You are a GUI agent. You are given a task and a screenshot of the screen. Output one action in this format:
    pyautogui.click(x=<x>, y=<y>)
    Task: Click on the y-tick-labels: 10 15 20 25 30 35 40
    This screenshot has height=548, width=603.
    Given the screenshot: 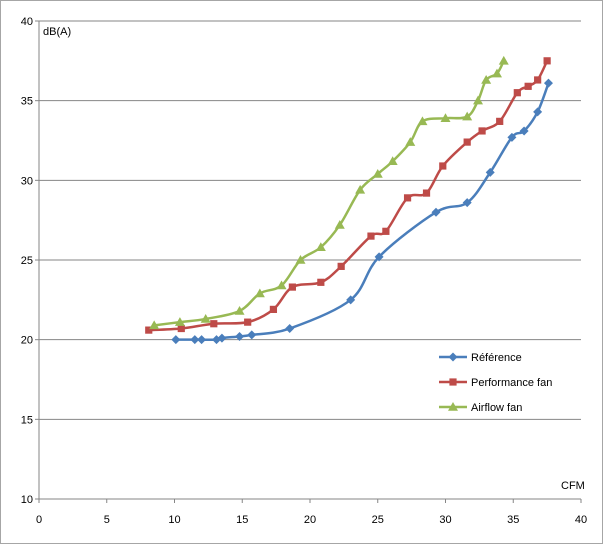 What is the action you would take?
    pyautogui.click(x=27, y=261)
    